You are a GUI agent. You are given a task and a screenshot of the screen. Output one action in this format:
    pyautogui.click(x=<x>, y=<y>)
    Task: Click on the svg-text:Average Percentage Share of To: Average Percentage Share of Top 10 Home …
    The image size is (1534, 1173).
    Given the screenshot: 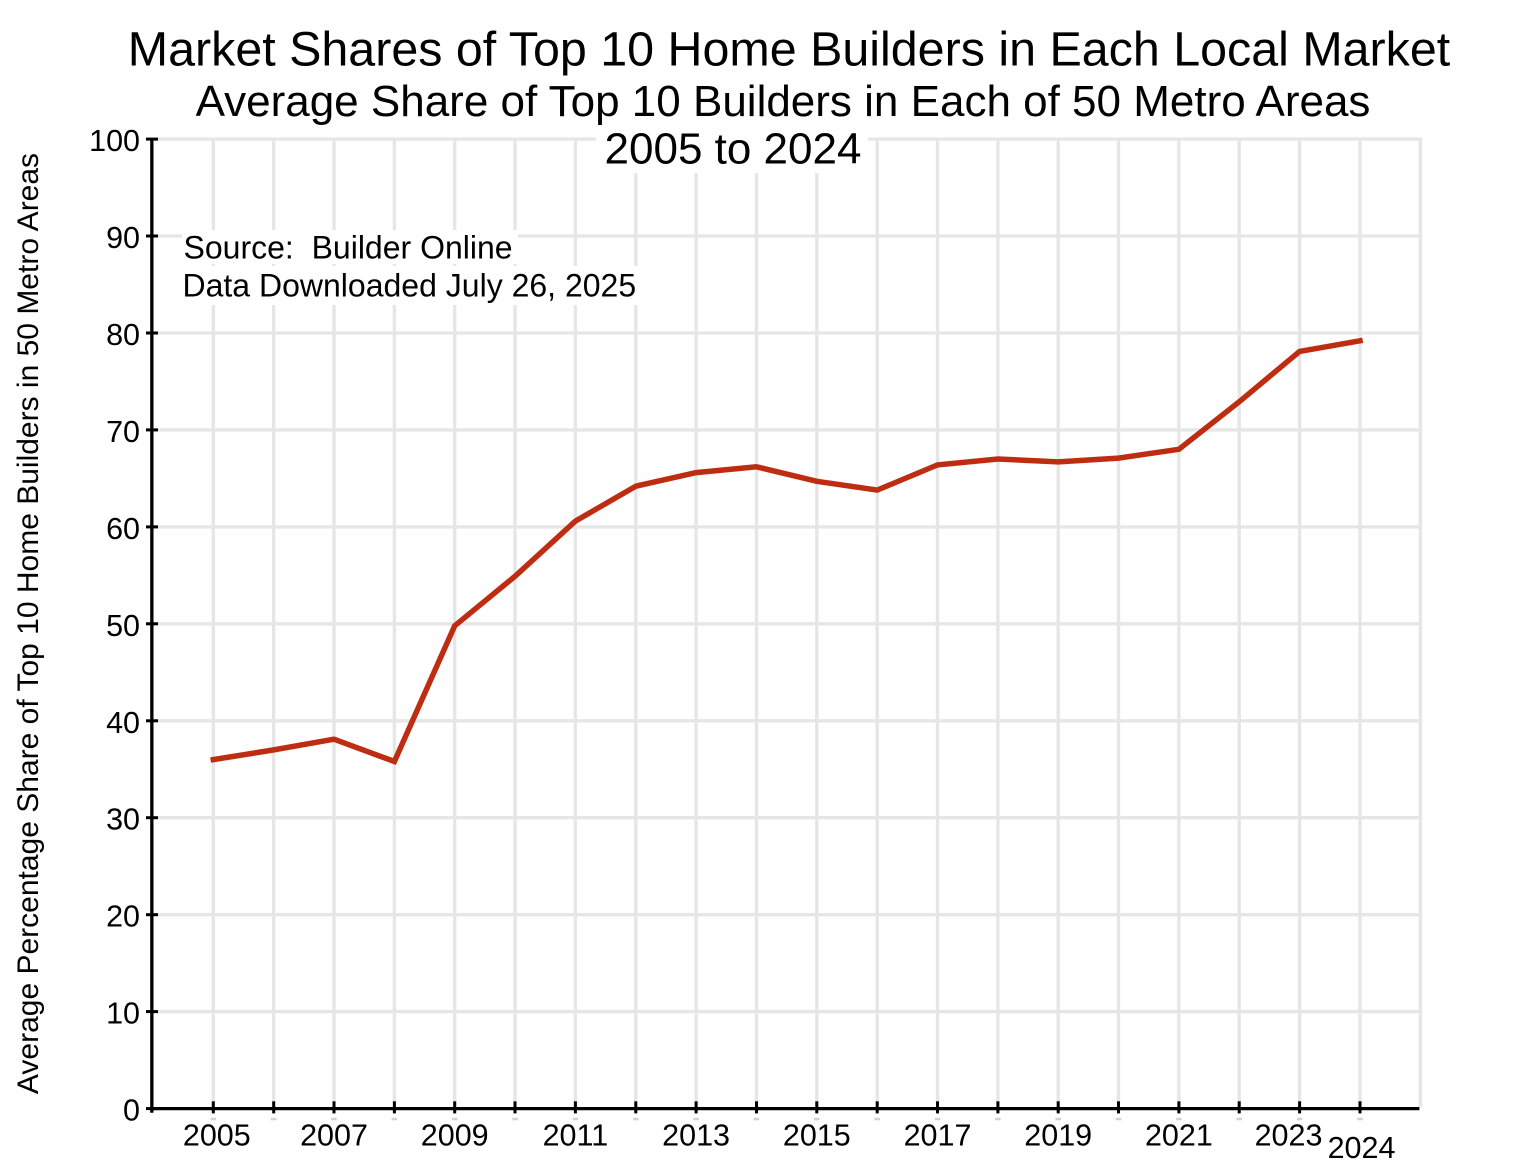 What is the action you would take?
    pyautogui.click(x=28, y=623)
    